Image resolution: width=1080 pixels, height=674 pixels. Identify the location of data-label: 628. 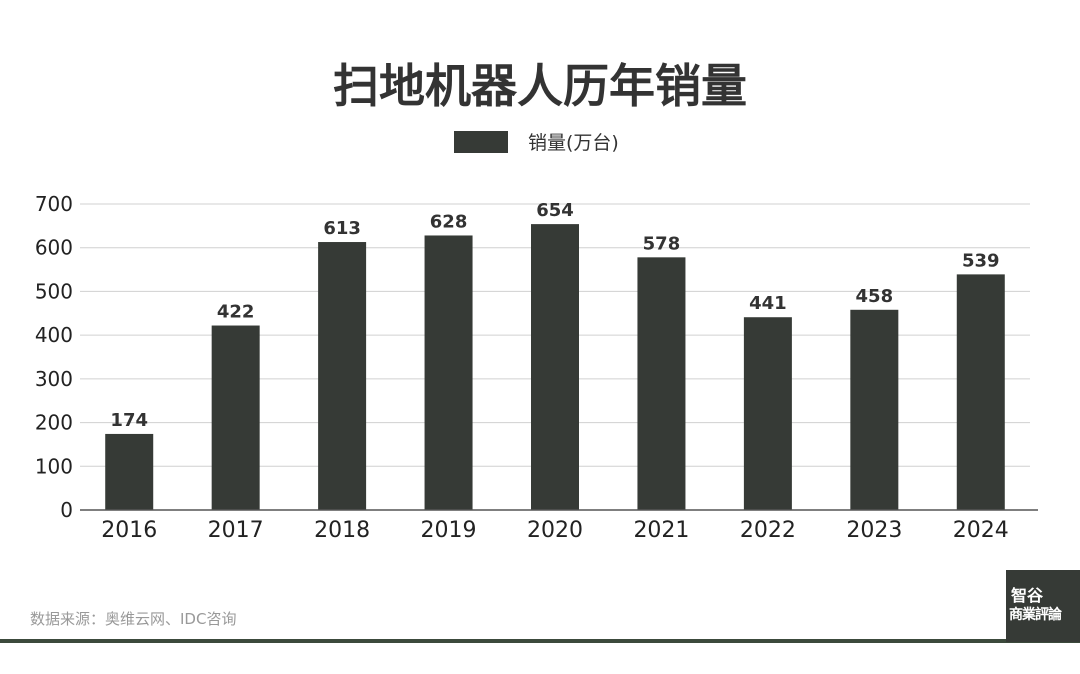
(449, 221).